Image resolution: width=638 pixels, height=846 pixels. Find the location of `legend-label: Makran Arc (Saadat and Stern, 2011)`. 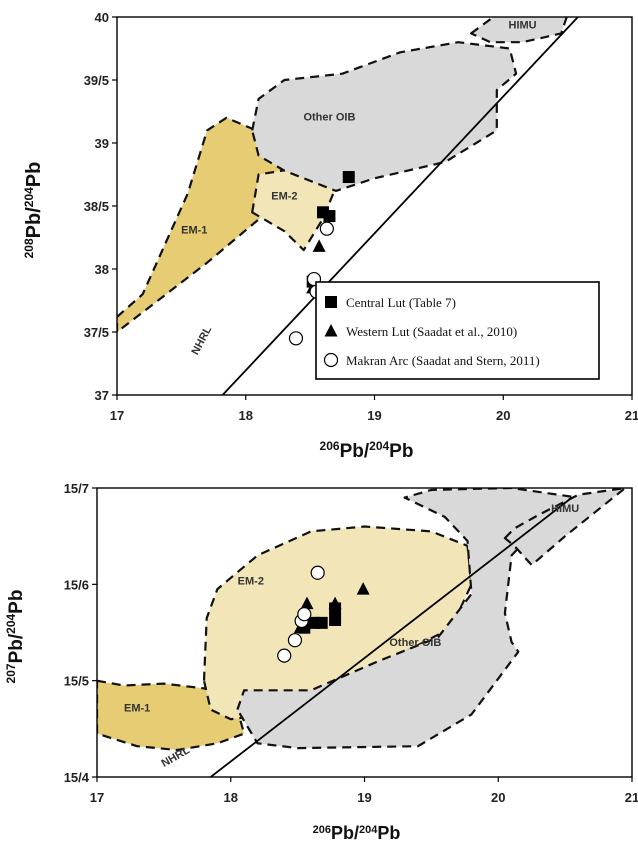

legend-label: Makran Arc (Saadat and Stern, 2011) is located at coordinates (443, 360).